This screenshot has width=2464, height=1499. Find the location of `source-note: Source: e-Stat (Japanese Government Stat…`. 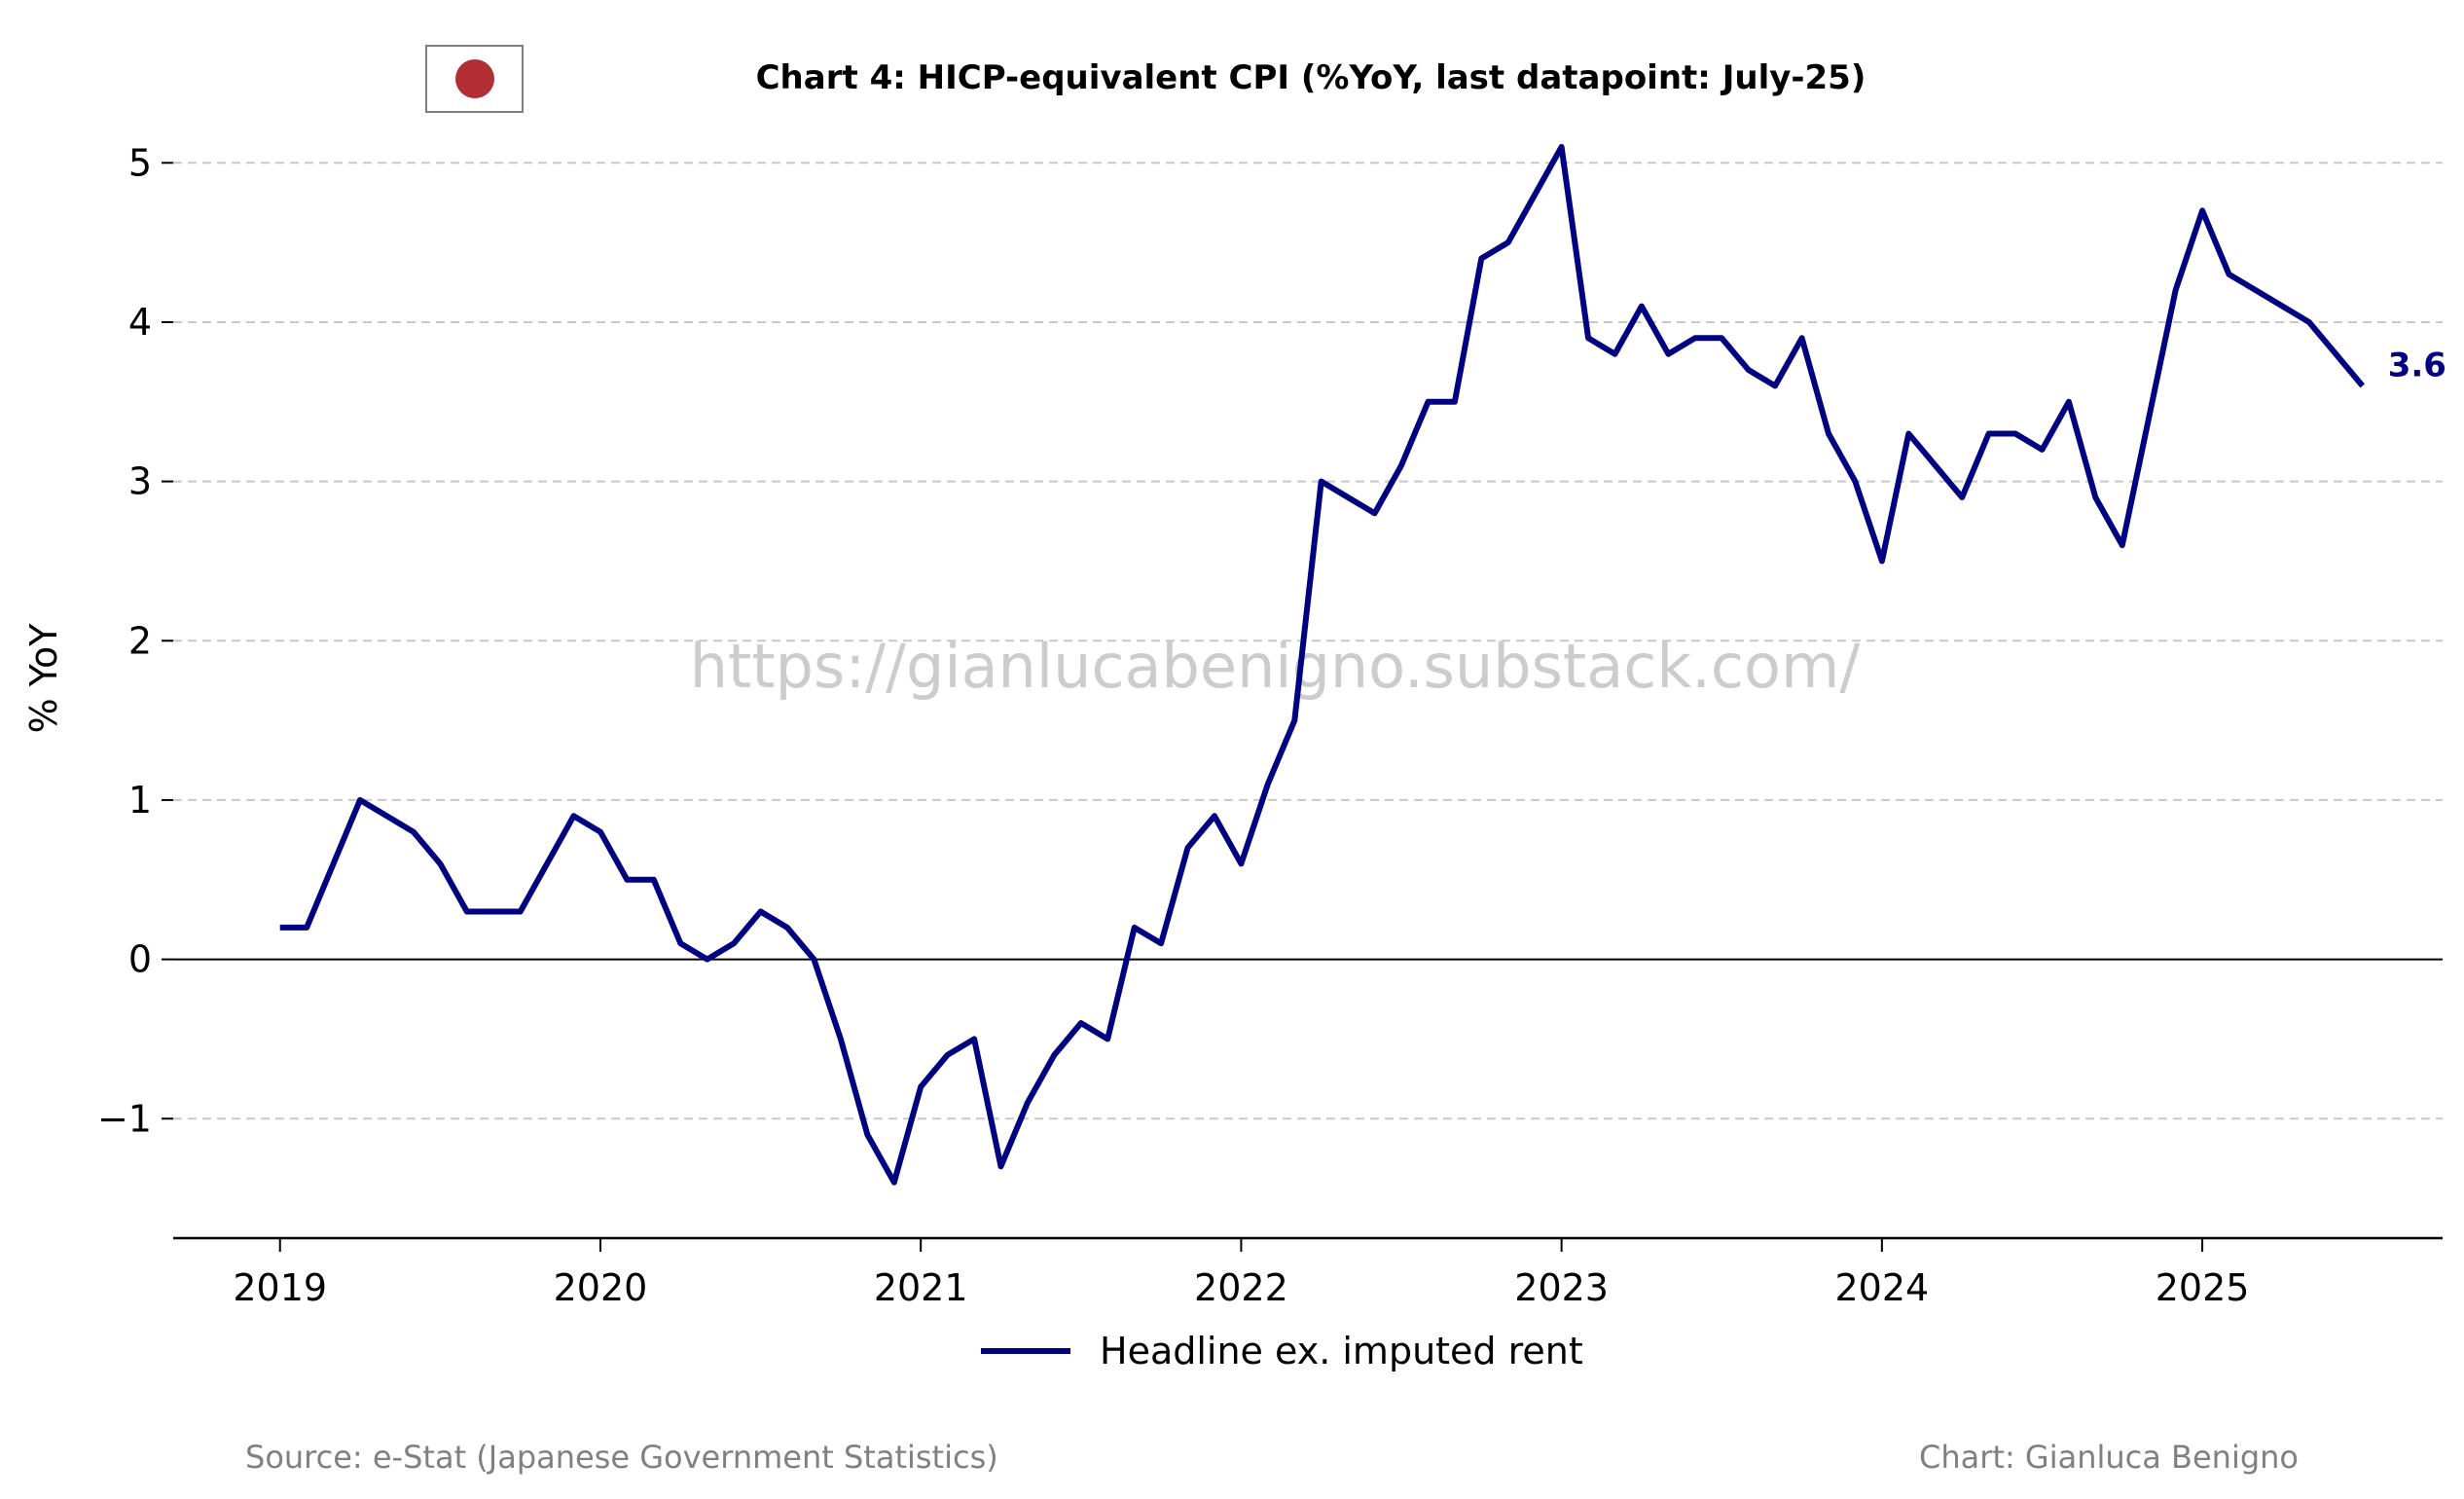

source-note: Source: e-Stat (Japanese Government Stat… is located at coordinates (621, 1457).